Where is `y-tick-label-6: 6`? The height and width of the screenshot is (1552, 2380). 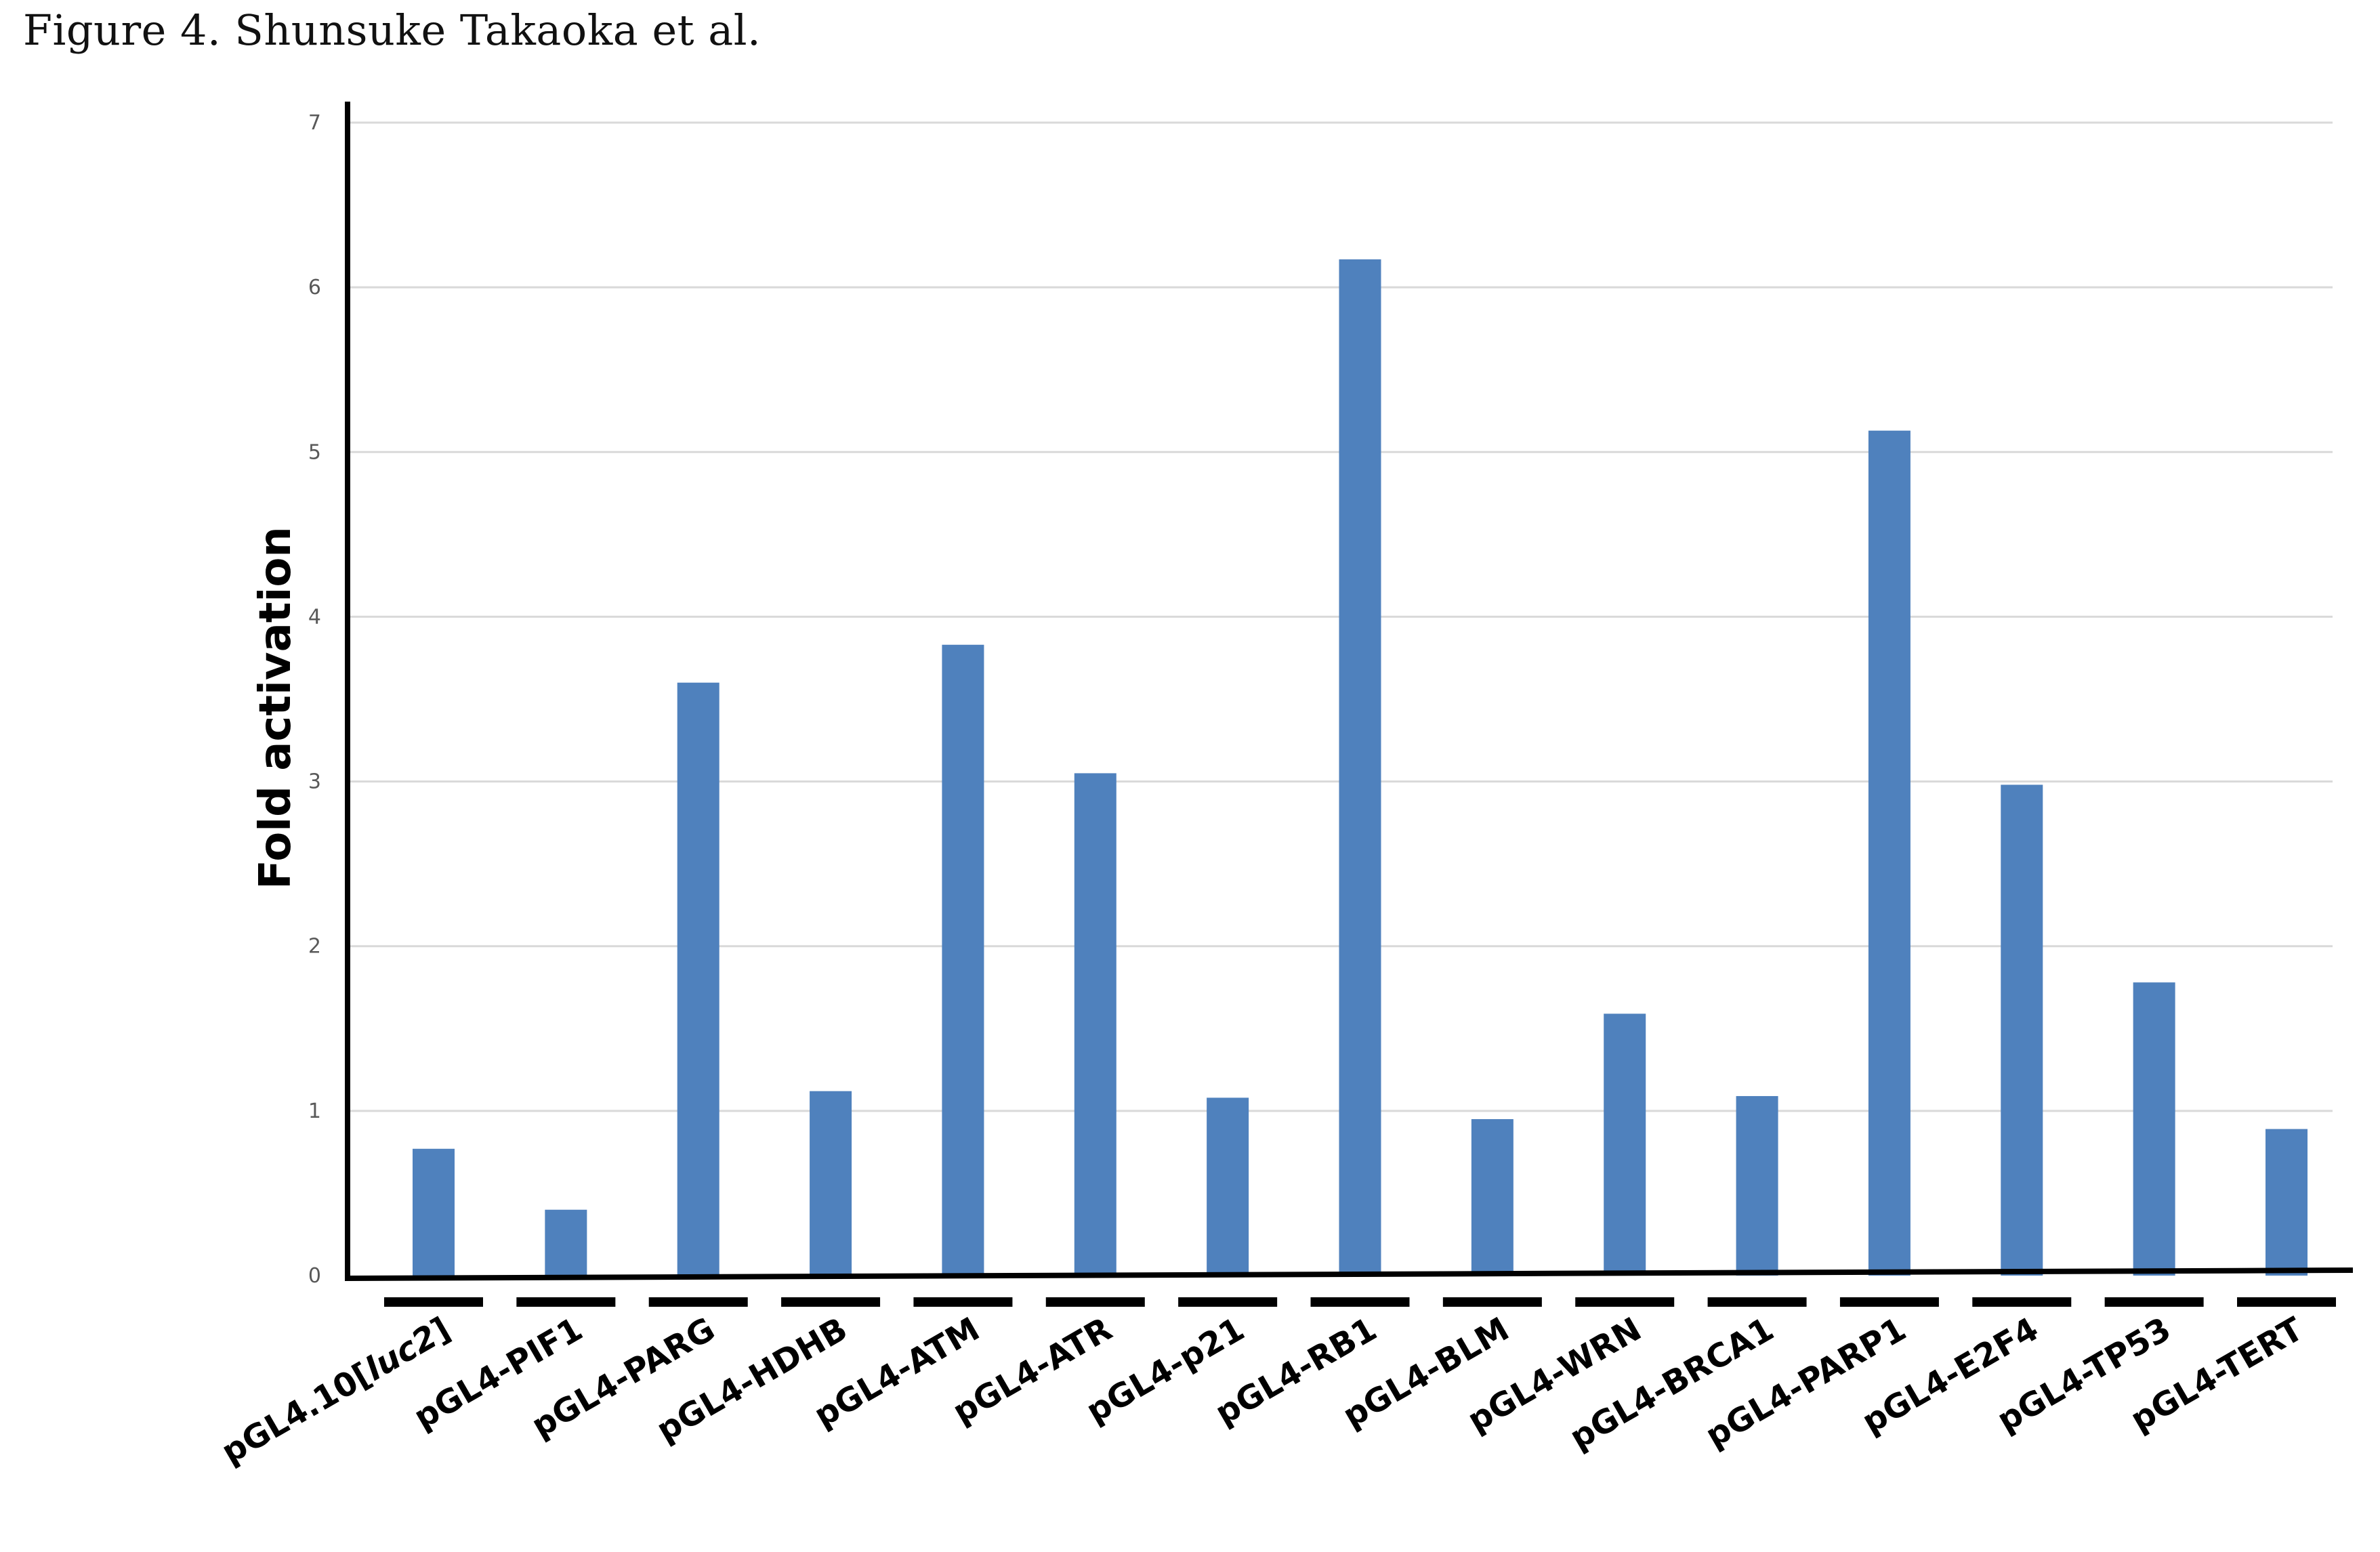
y-tick-label-6: 6 is located at coordinates (314, 287).